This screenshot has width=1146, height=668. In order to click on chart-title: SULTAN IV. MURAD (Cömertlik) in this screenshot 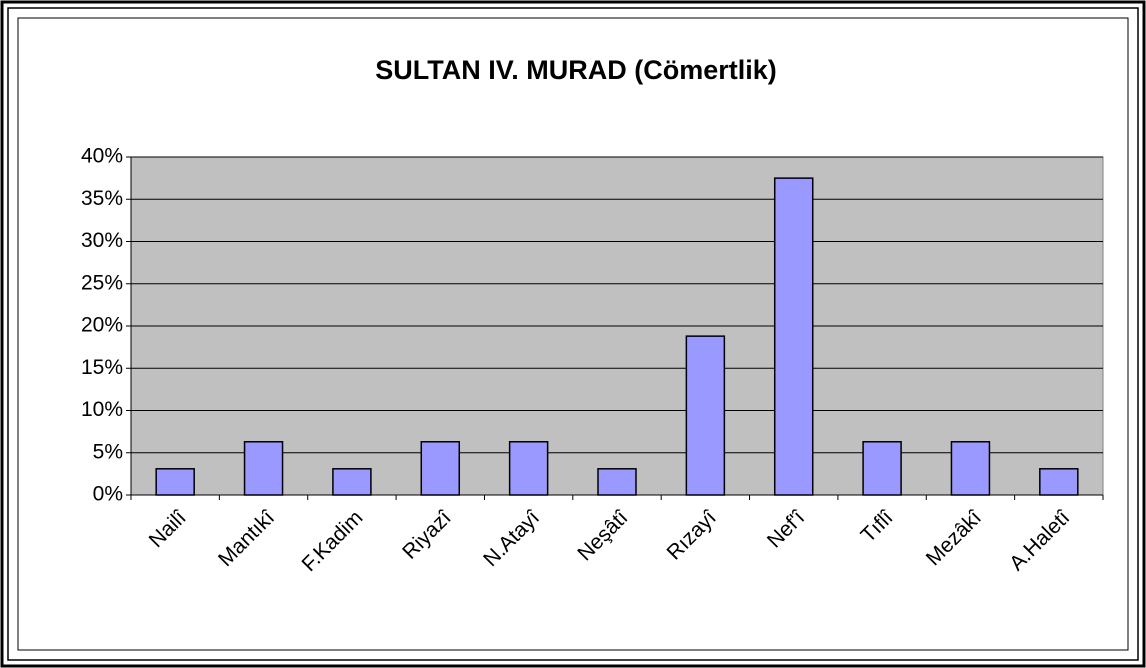, I will do `click(576, 70)`.